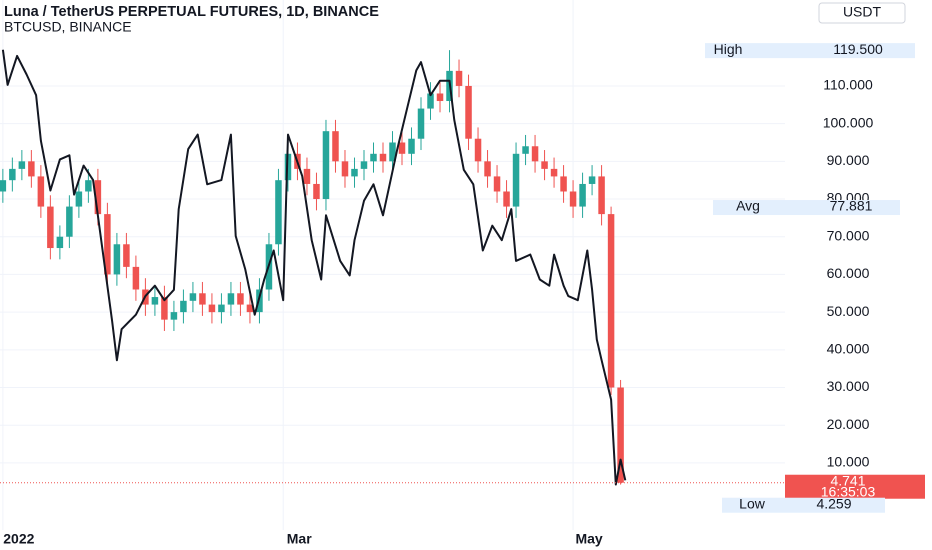  I want to click on y-tick-label: 70.000, so click(848, 235).